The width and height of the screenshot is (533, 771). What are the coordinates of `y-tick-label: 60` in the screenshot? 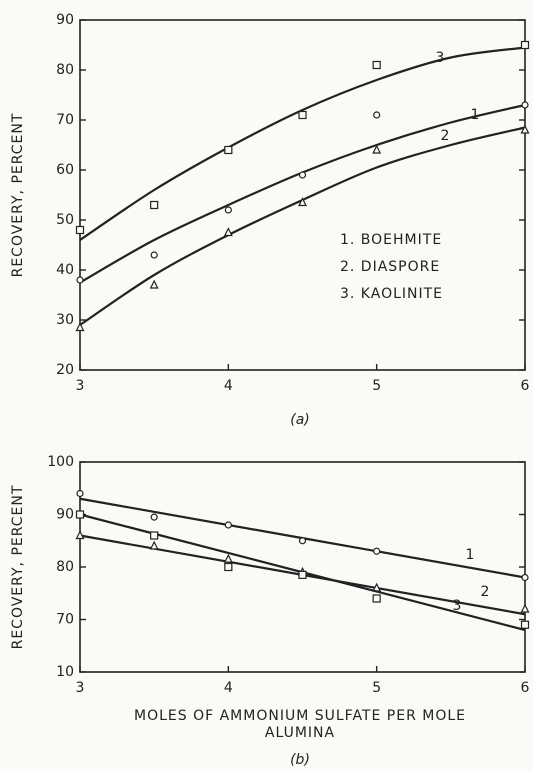 It's located at (65, 170).